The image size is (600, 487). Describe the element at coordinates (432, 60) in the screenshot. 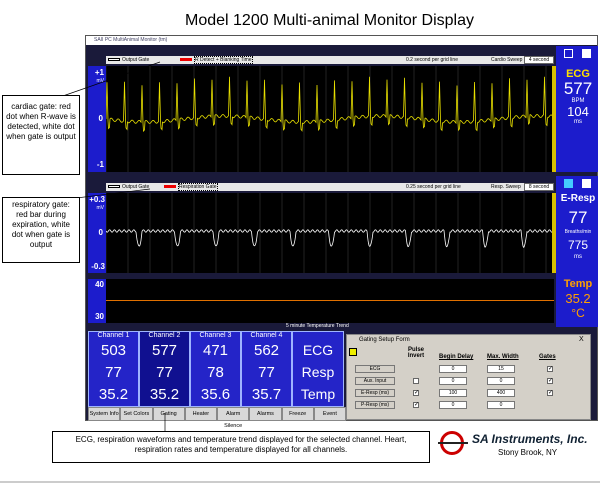

I see `scale-label: 0.2 second per grid line` at that location.